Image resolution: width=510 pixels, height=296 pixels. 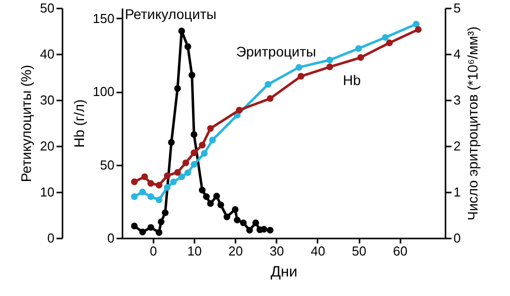 What do you see at coordinates (318, 251) in the screenshot?
I see `x-tick-label: 40` at bounding box center [318, 251].